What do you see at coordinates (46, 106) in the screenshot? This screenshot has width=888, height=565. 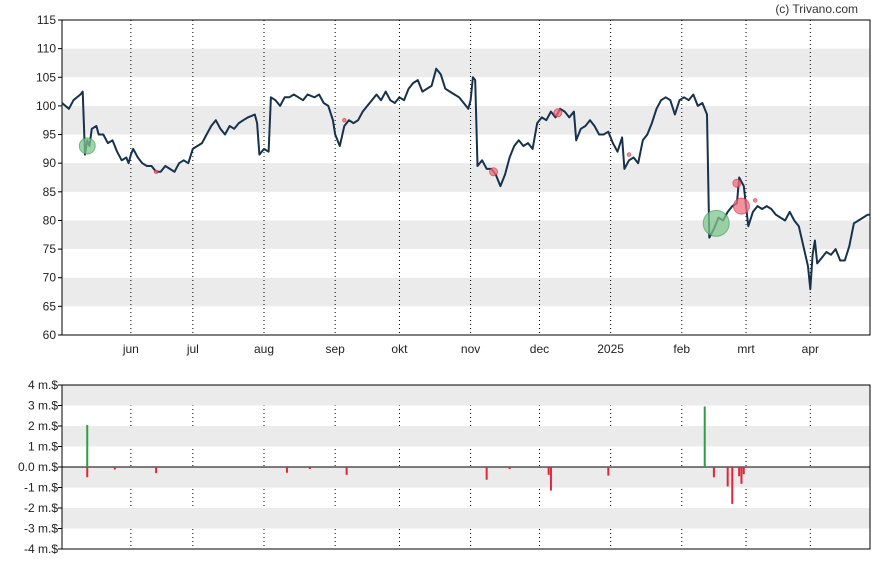 I see `price-y-tick-label: 100` at bounding box center [46, 106].